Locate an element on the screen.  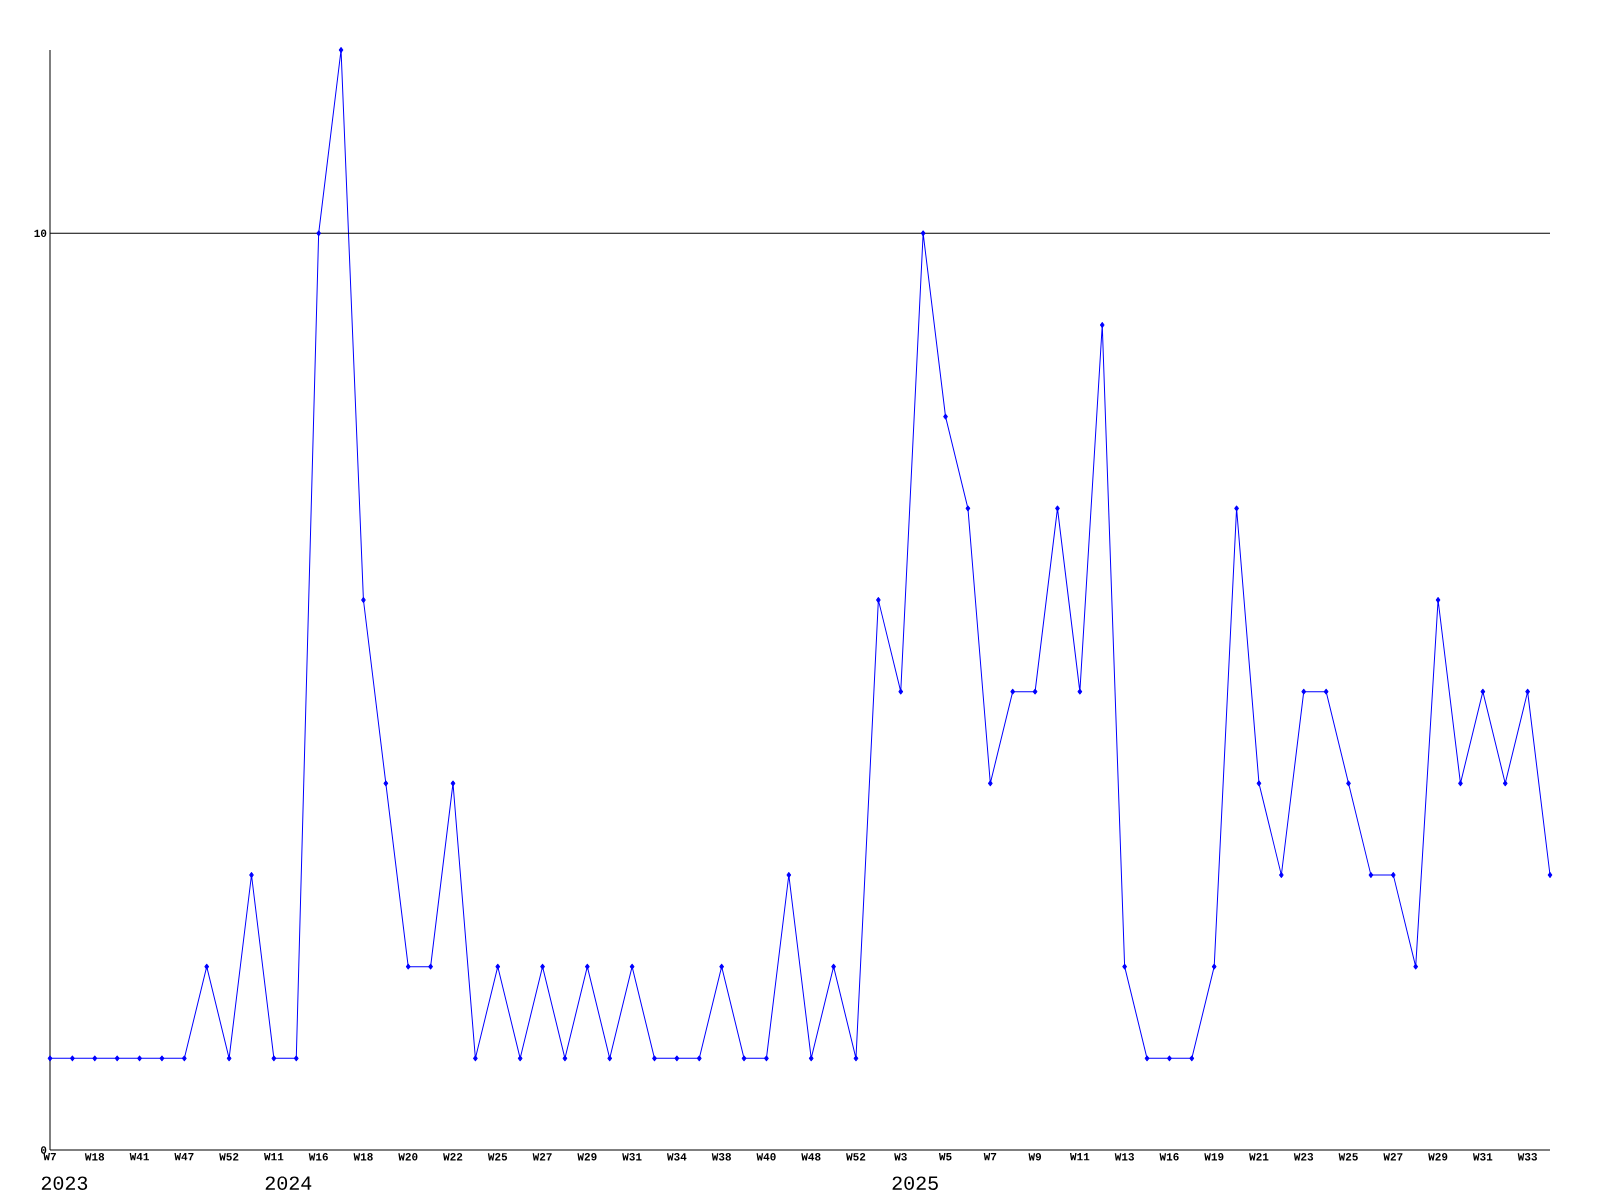
x-tick-label: W21 is located at coordinates (1259, 1157).